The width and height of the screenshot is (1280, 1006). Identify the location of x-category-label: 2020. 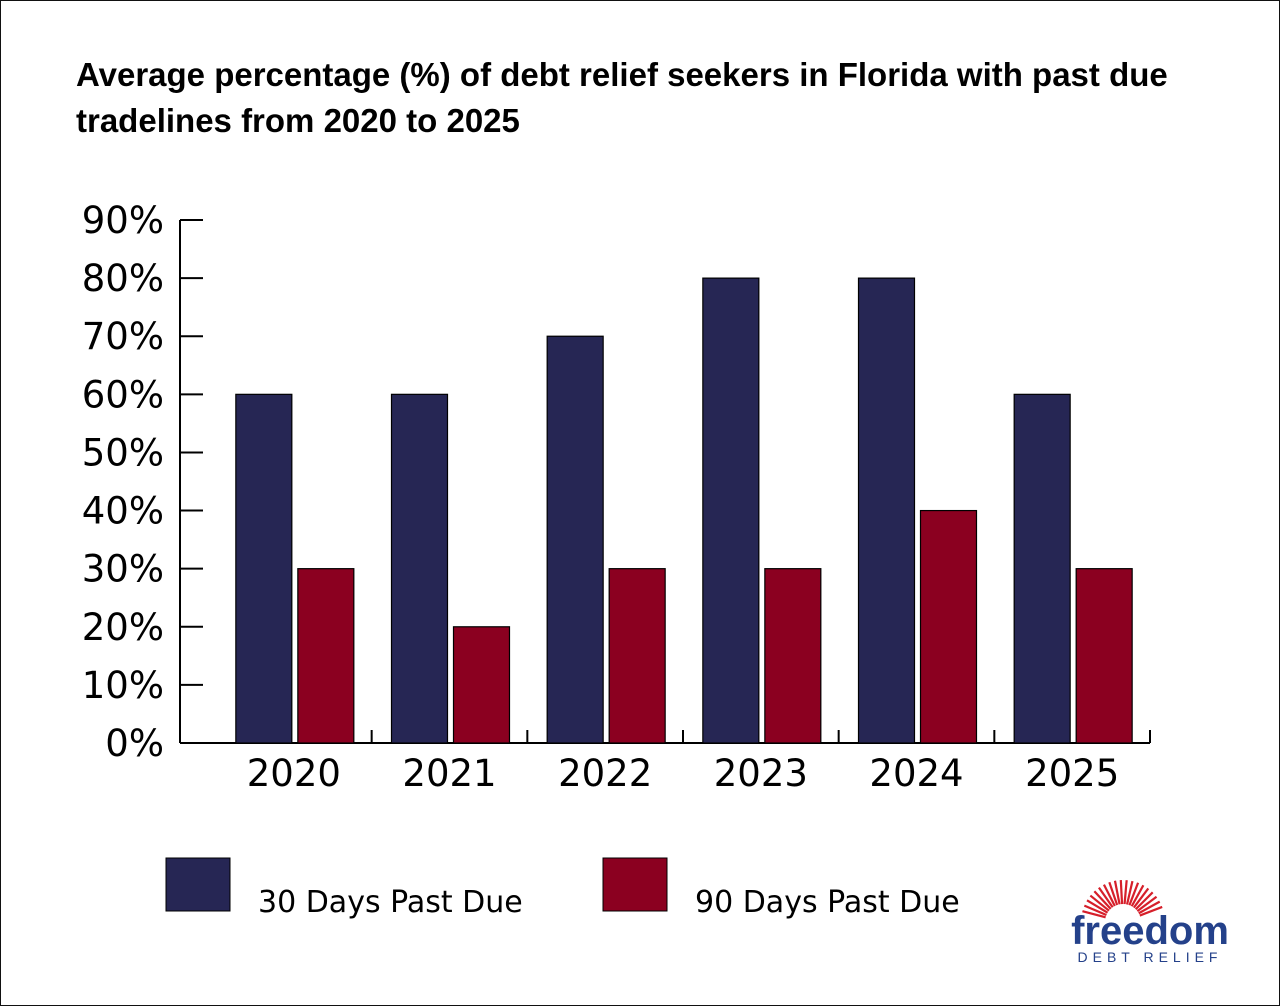
(294, 773).